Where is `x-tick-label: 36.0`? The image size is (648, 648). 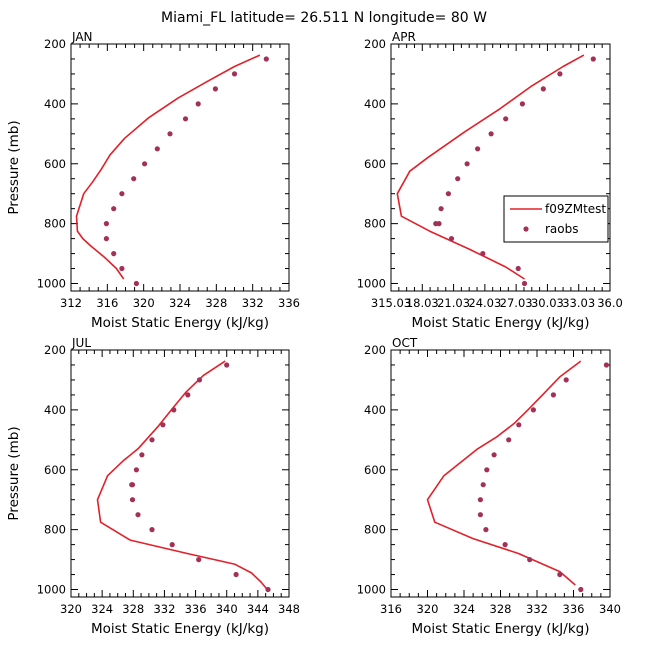
x-tick-label: 36.0 is located at coordinates (610, 303).